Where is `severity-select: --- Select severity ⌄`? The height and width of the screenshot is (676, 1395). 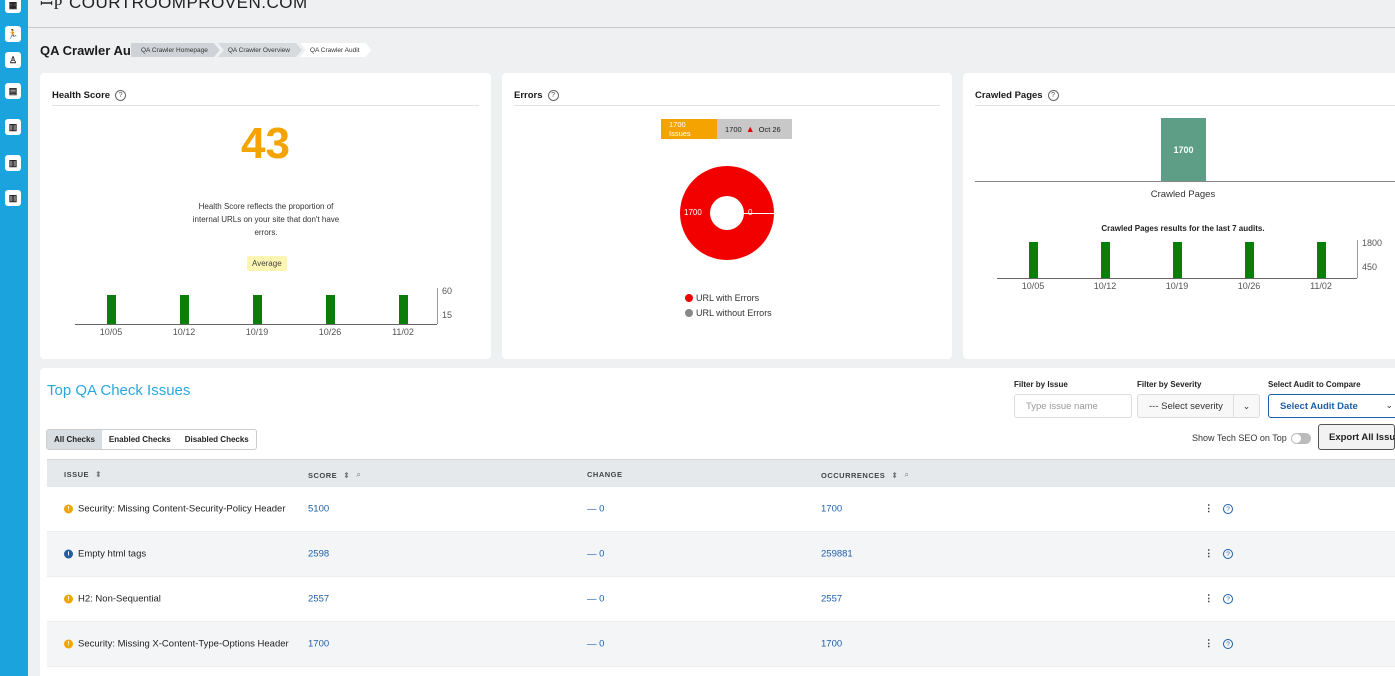 severity-select: --- Select severity ⌄ is located at coordinates (1198, 406).